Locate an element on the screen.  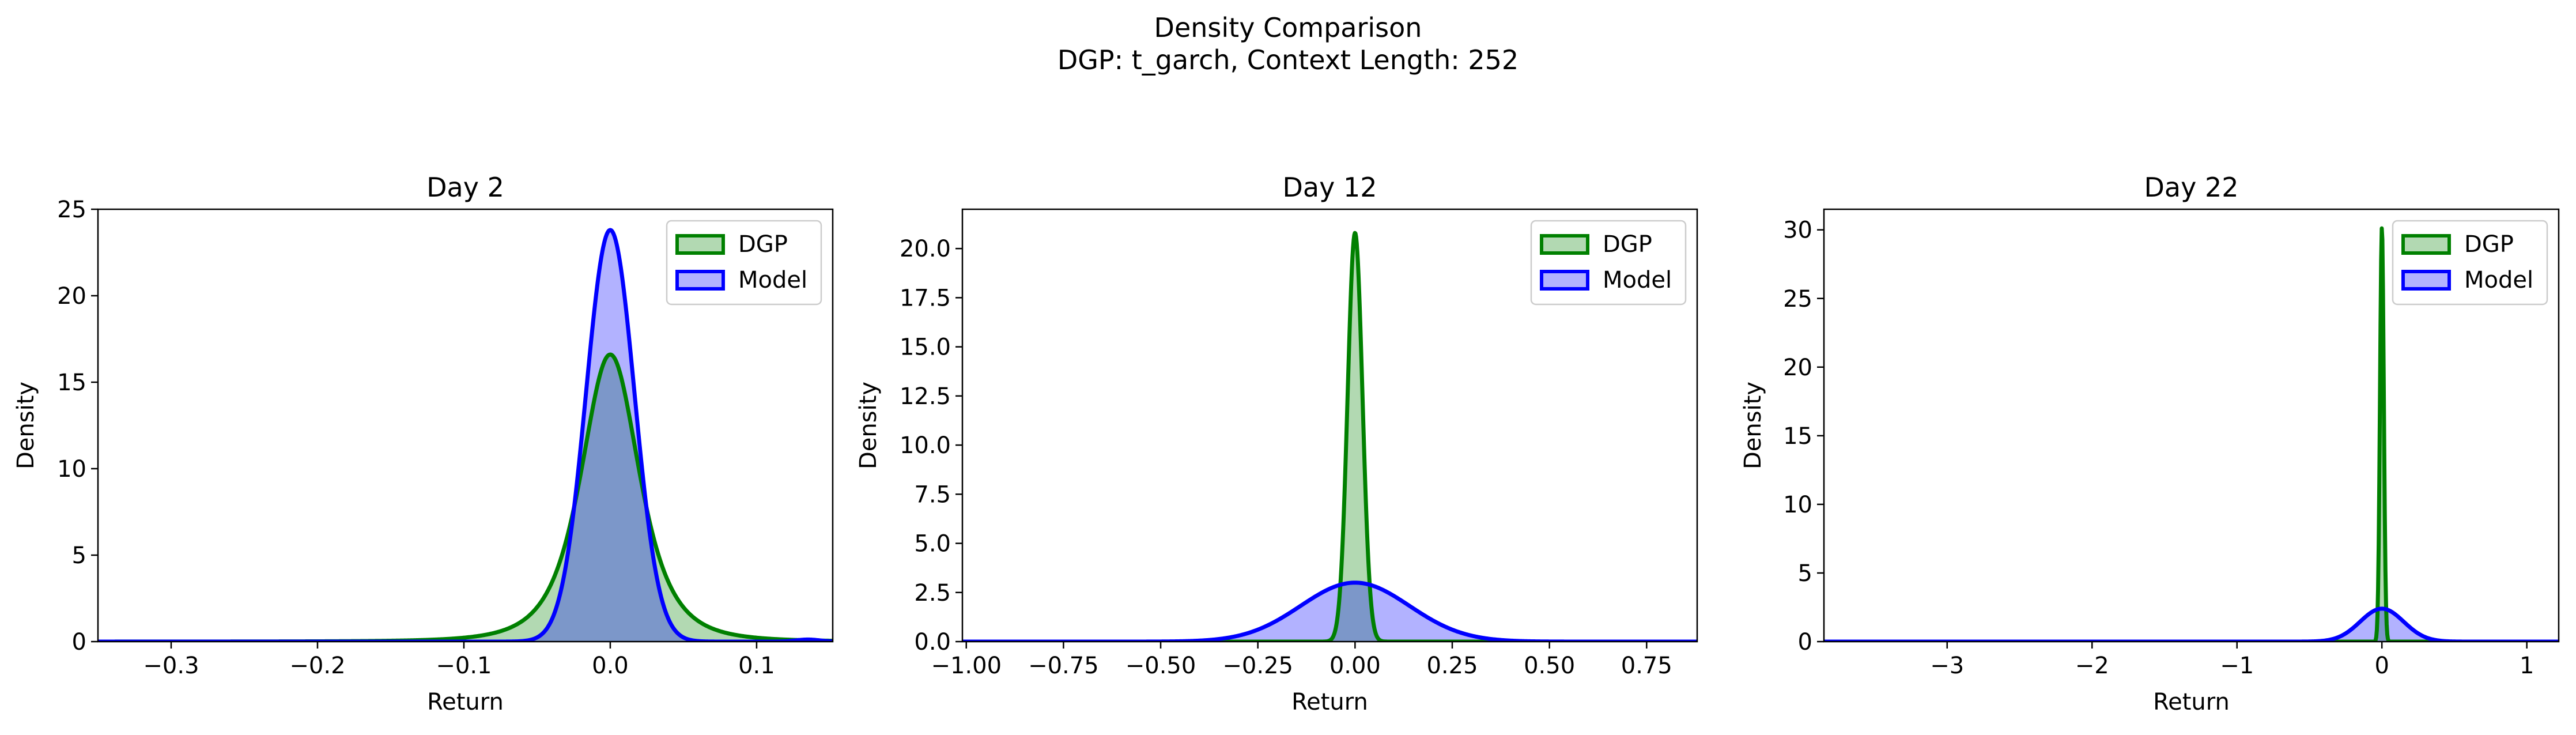
x-tick-label: −1 is located at coordinates (2237, 666).